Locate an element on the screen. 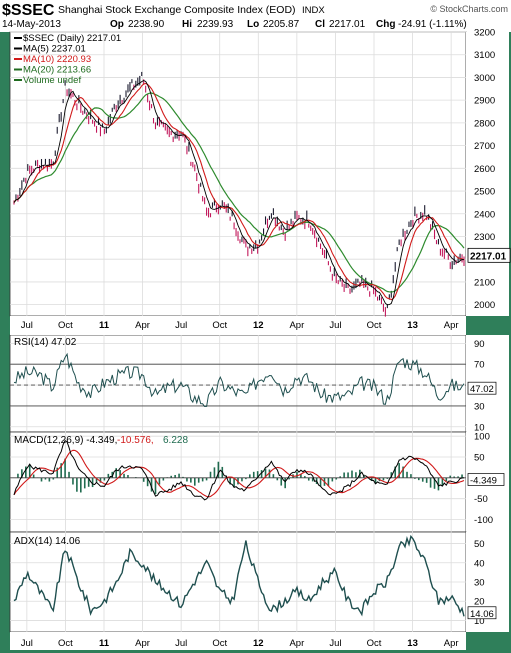  x-label-bottom-4: Jul is located at coordinates (181, 643).